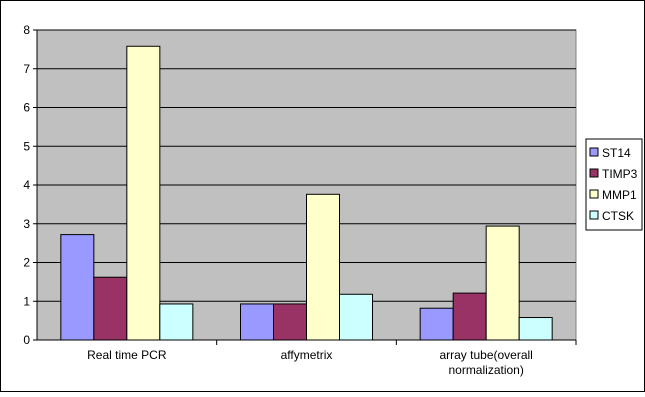  I want to click on y-tick-label: 6, so click(26, 108).